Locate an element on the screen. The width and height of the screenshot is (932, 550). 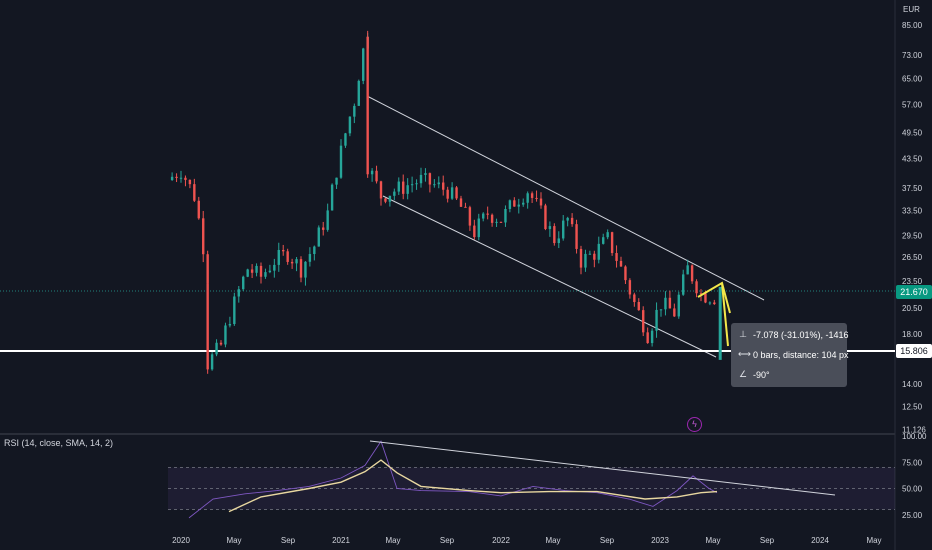
x-tick-label: 2020 is located at coordinates (181, 540).